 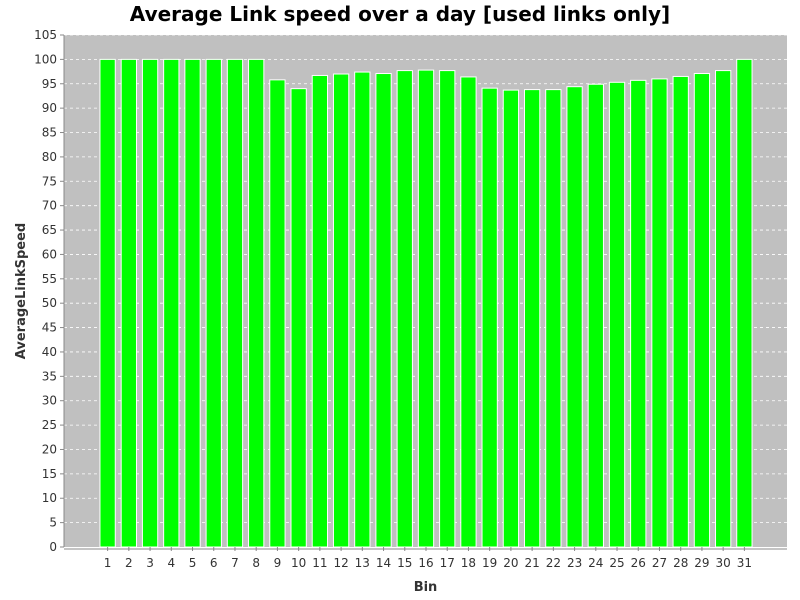 What do you see at coordinates (659, 563) in the screenshot?
I see `x-tick-label: 27` at bounding box center [659, 563].